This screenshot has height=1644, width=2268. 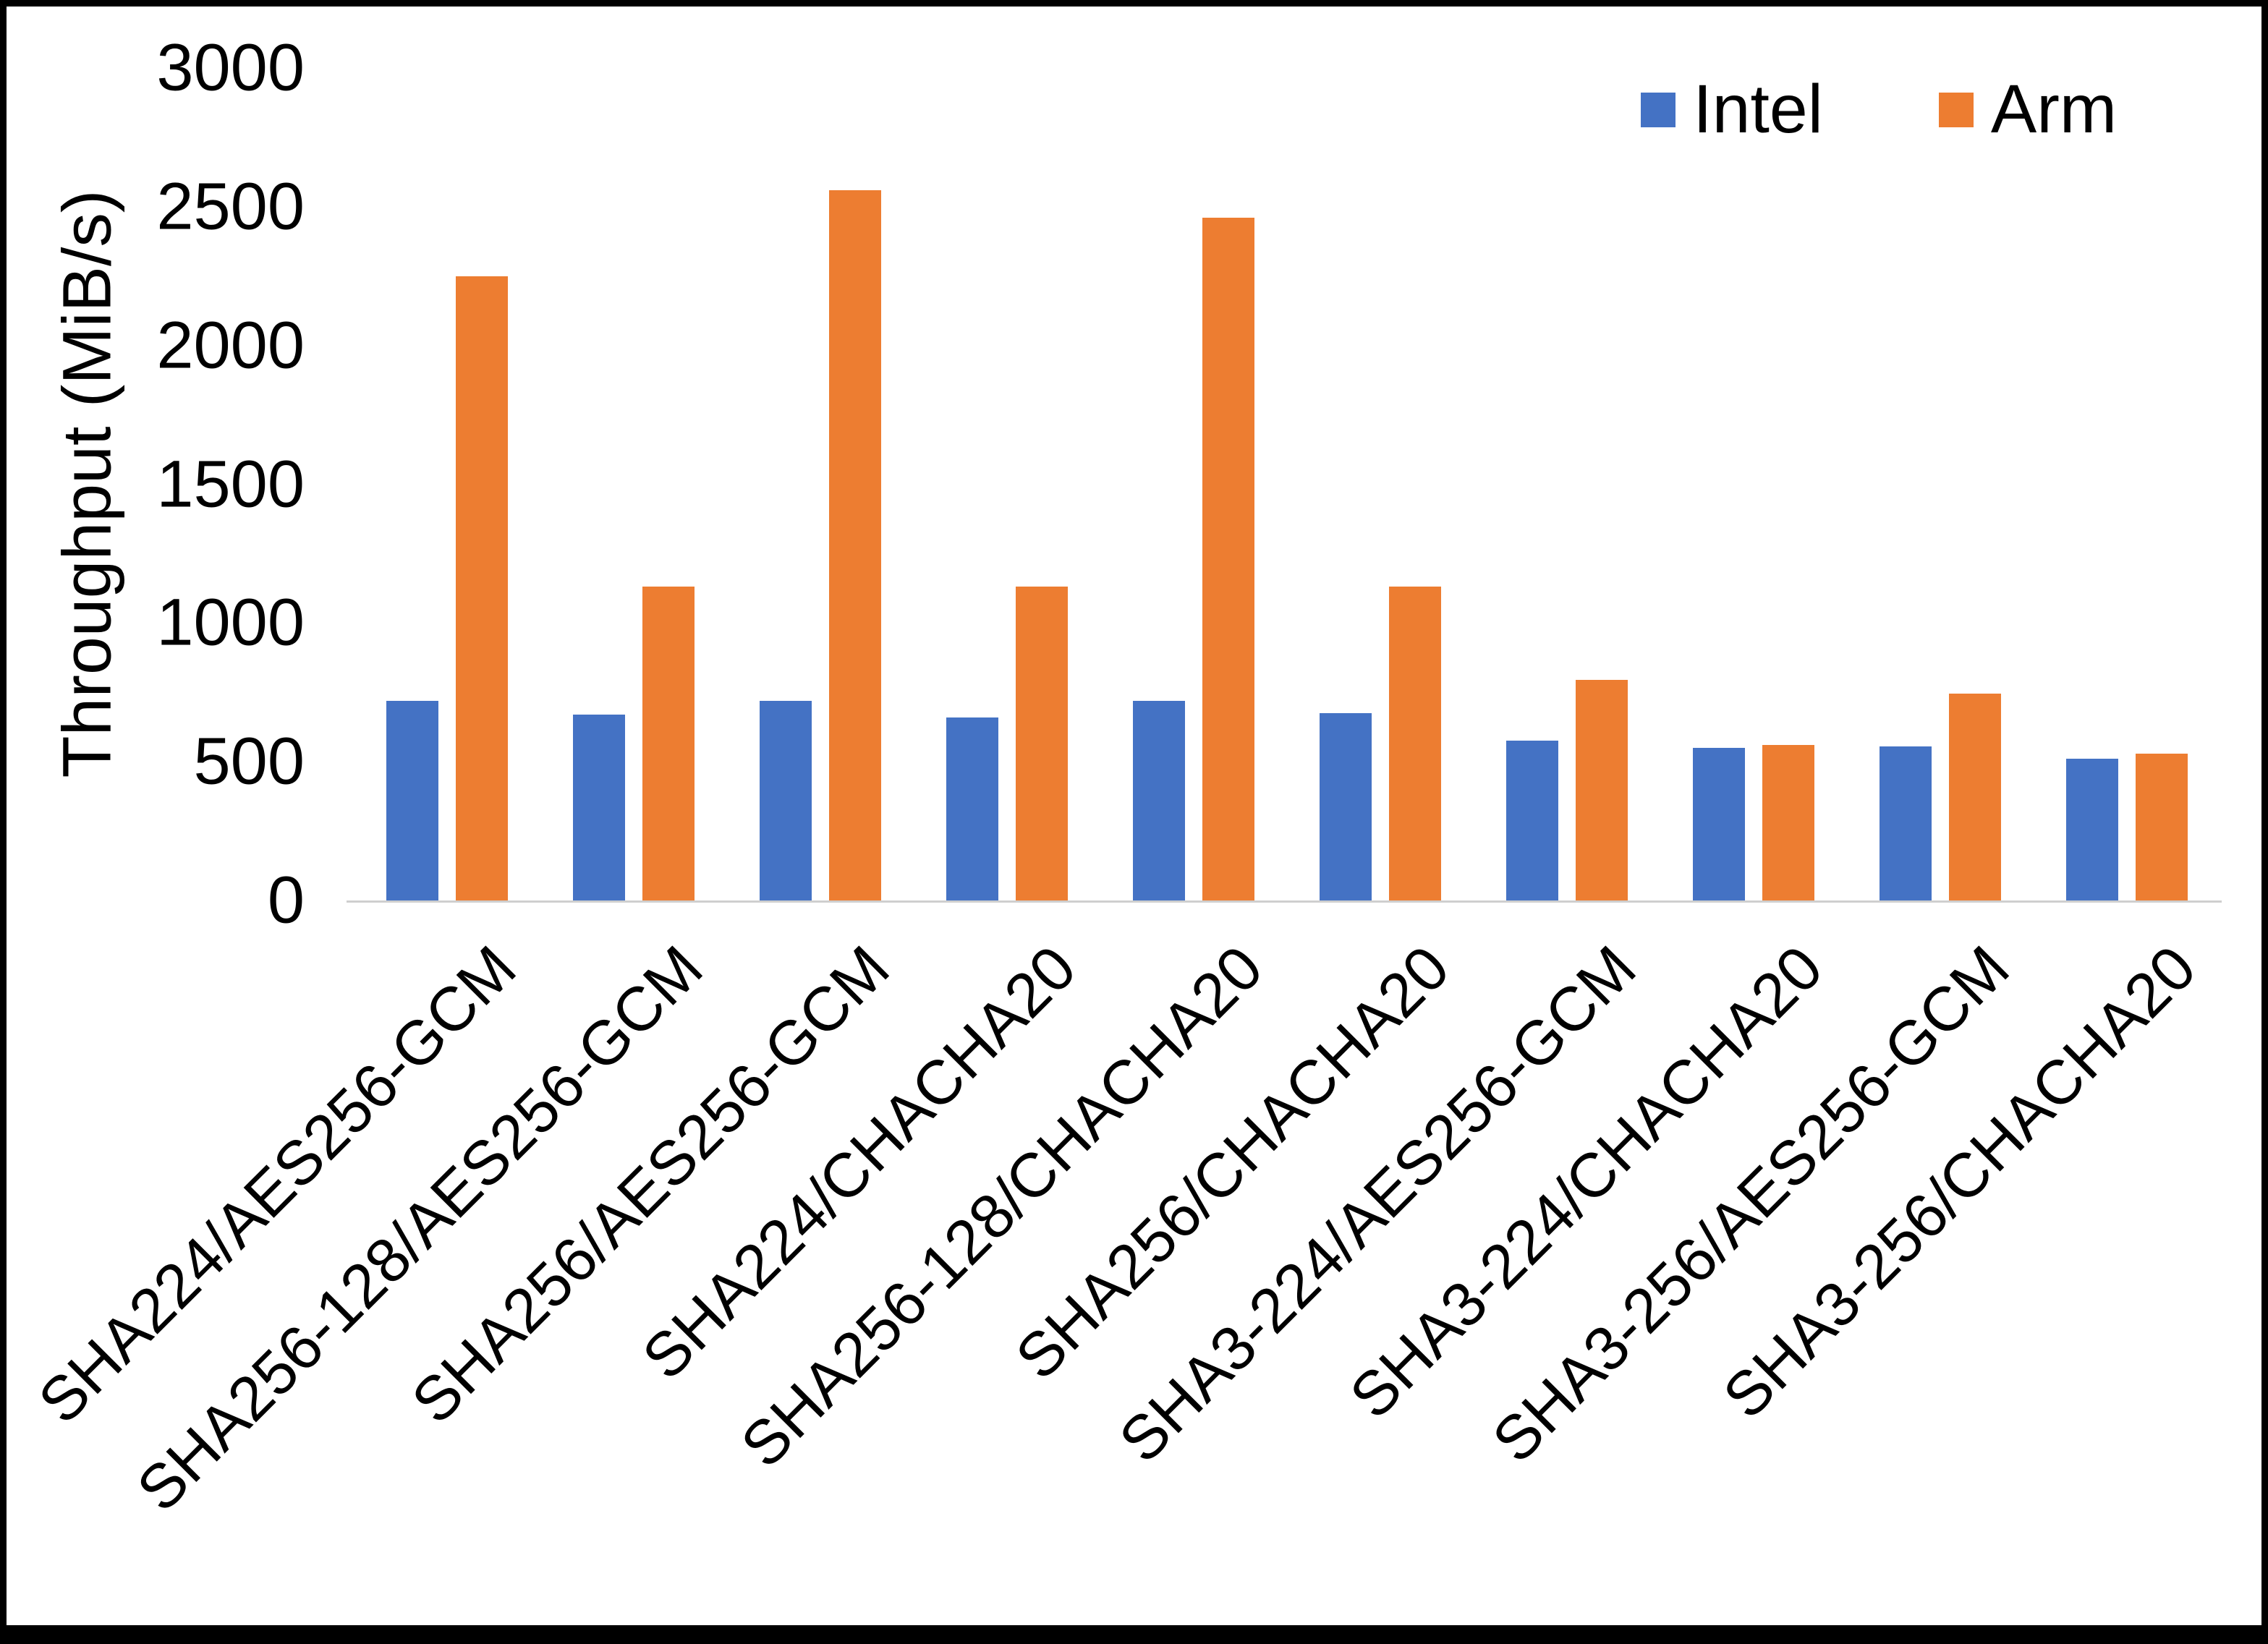 I want to click on y-tick-label: 2500, so click(x=230, y=206).